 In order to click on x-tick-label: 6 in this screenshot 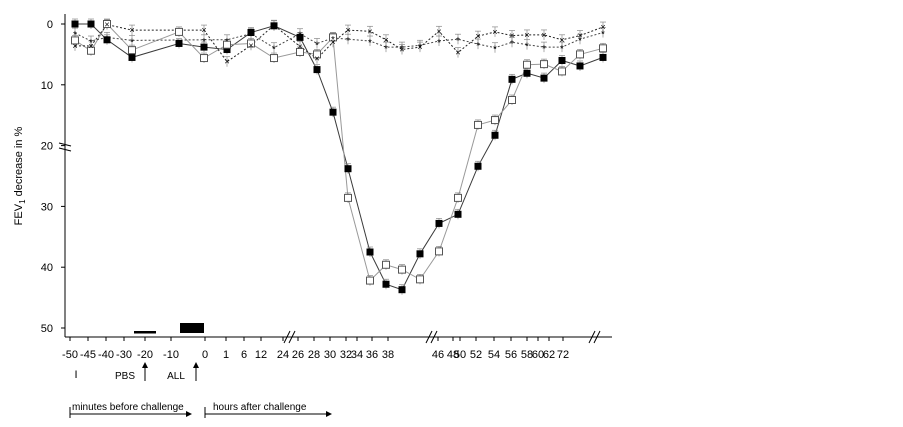, I will do `click(244, 355)`.